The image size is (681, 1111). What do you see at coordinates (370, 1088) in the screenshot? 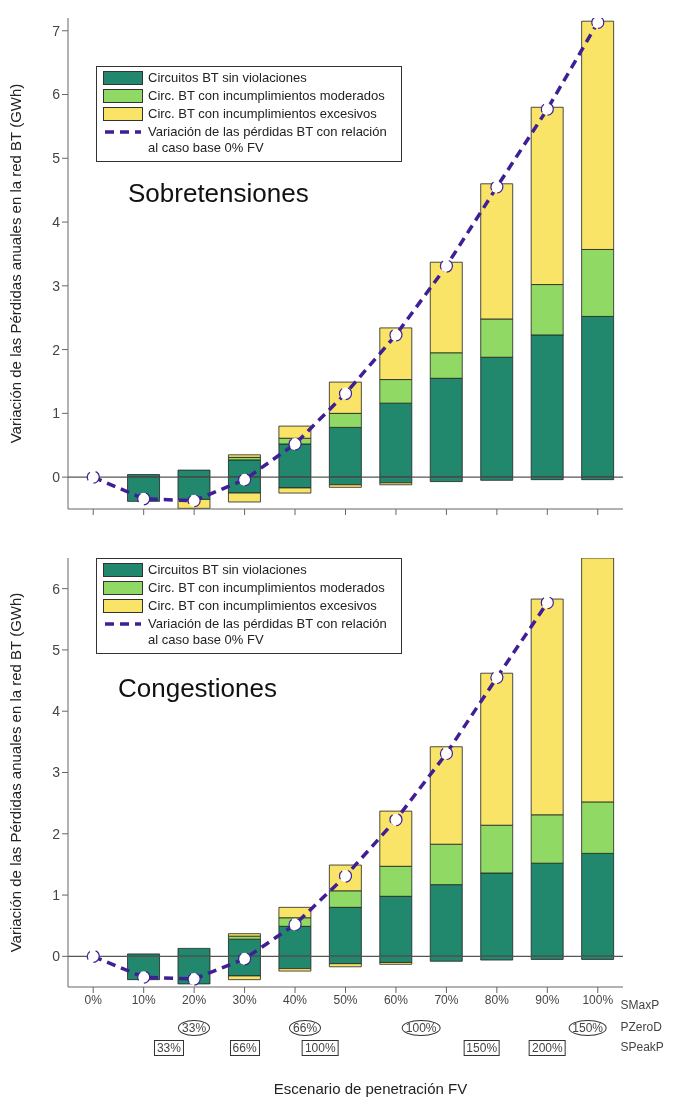
I see `x-axis-title: Escenario de penetración FV` at bounding box center [370, 1088].